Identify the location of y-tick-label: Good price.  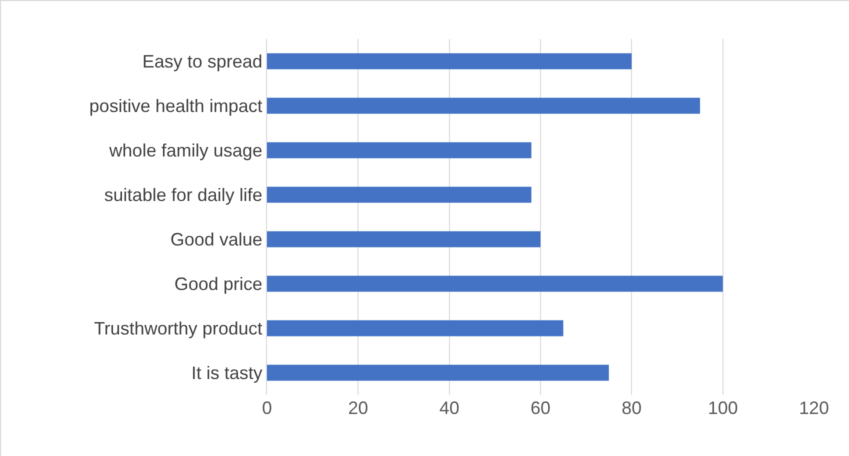
(218, 284).